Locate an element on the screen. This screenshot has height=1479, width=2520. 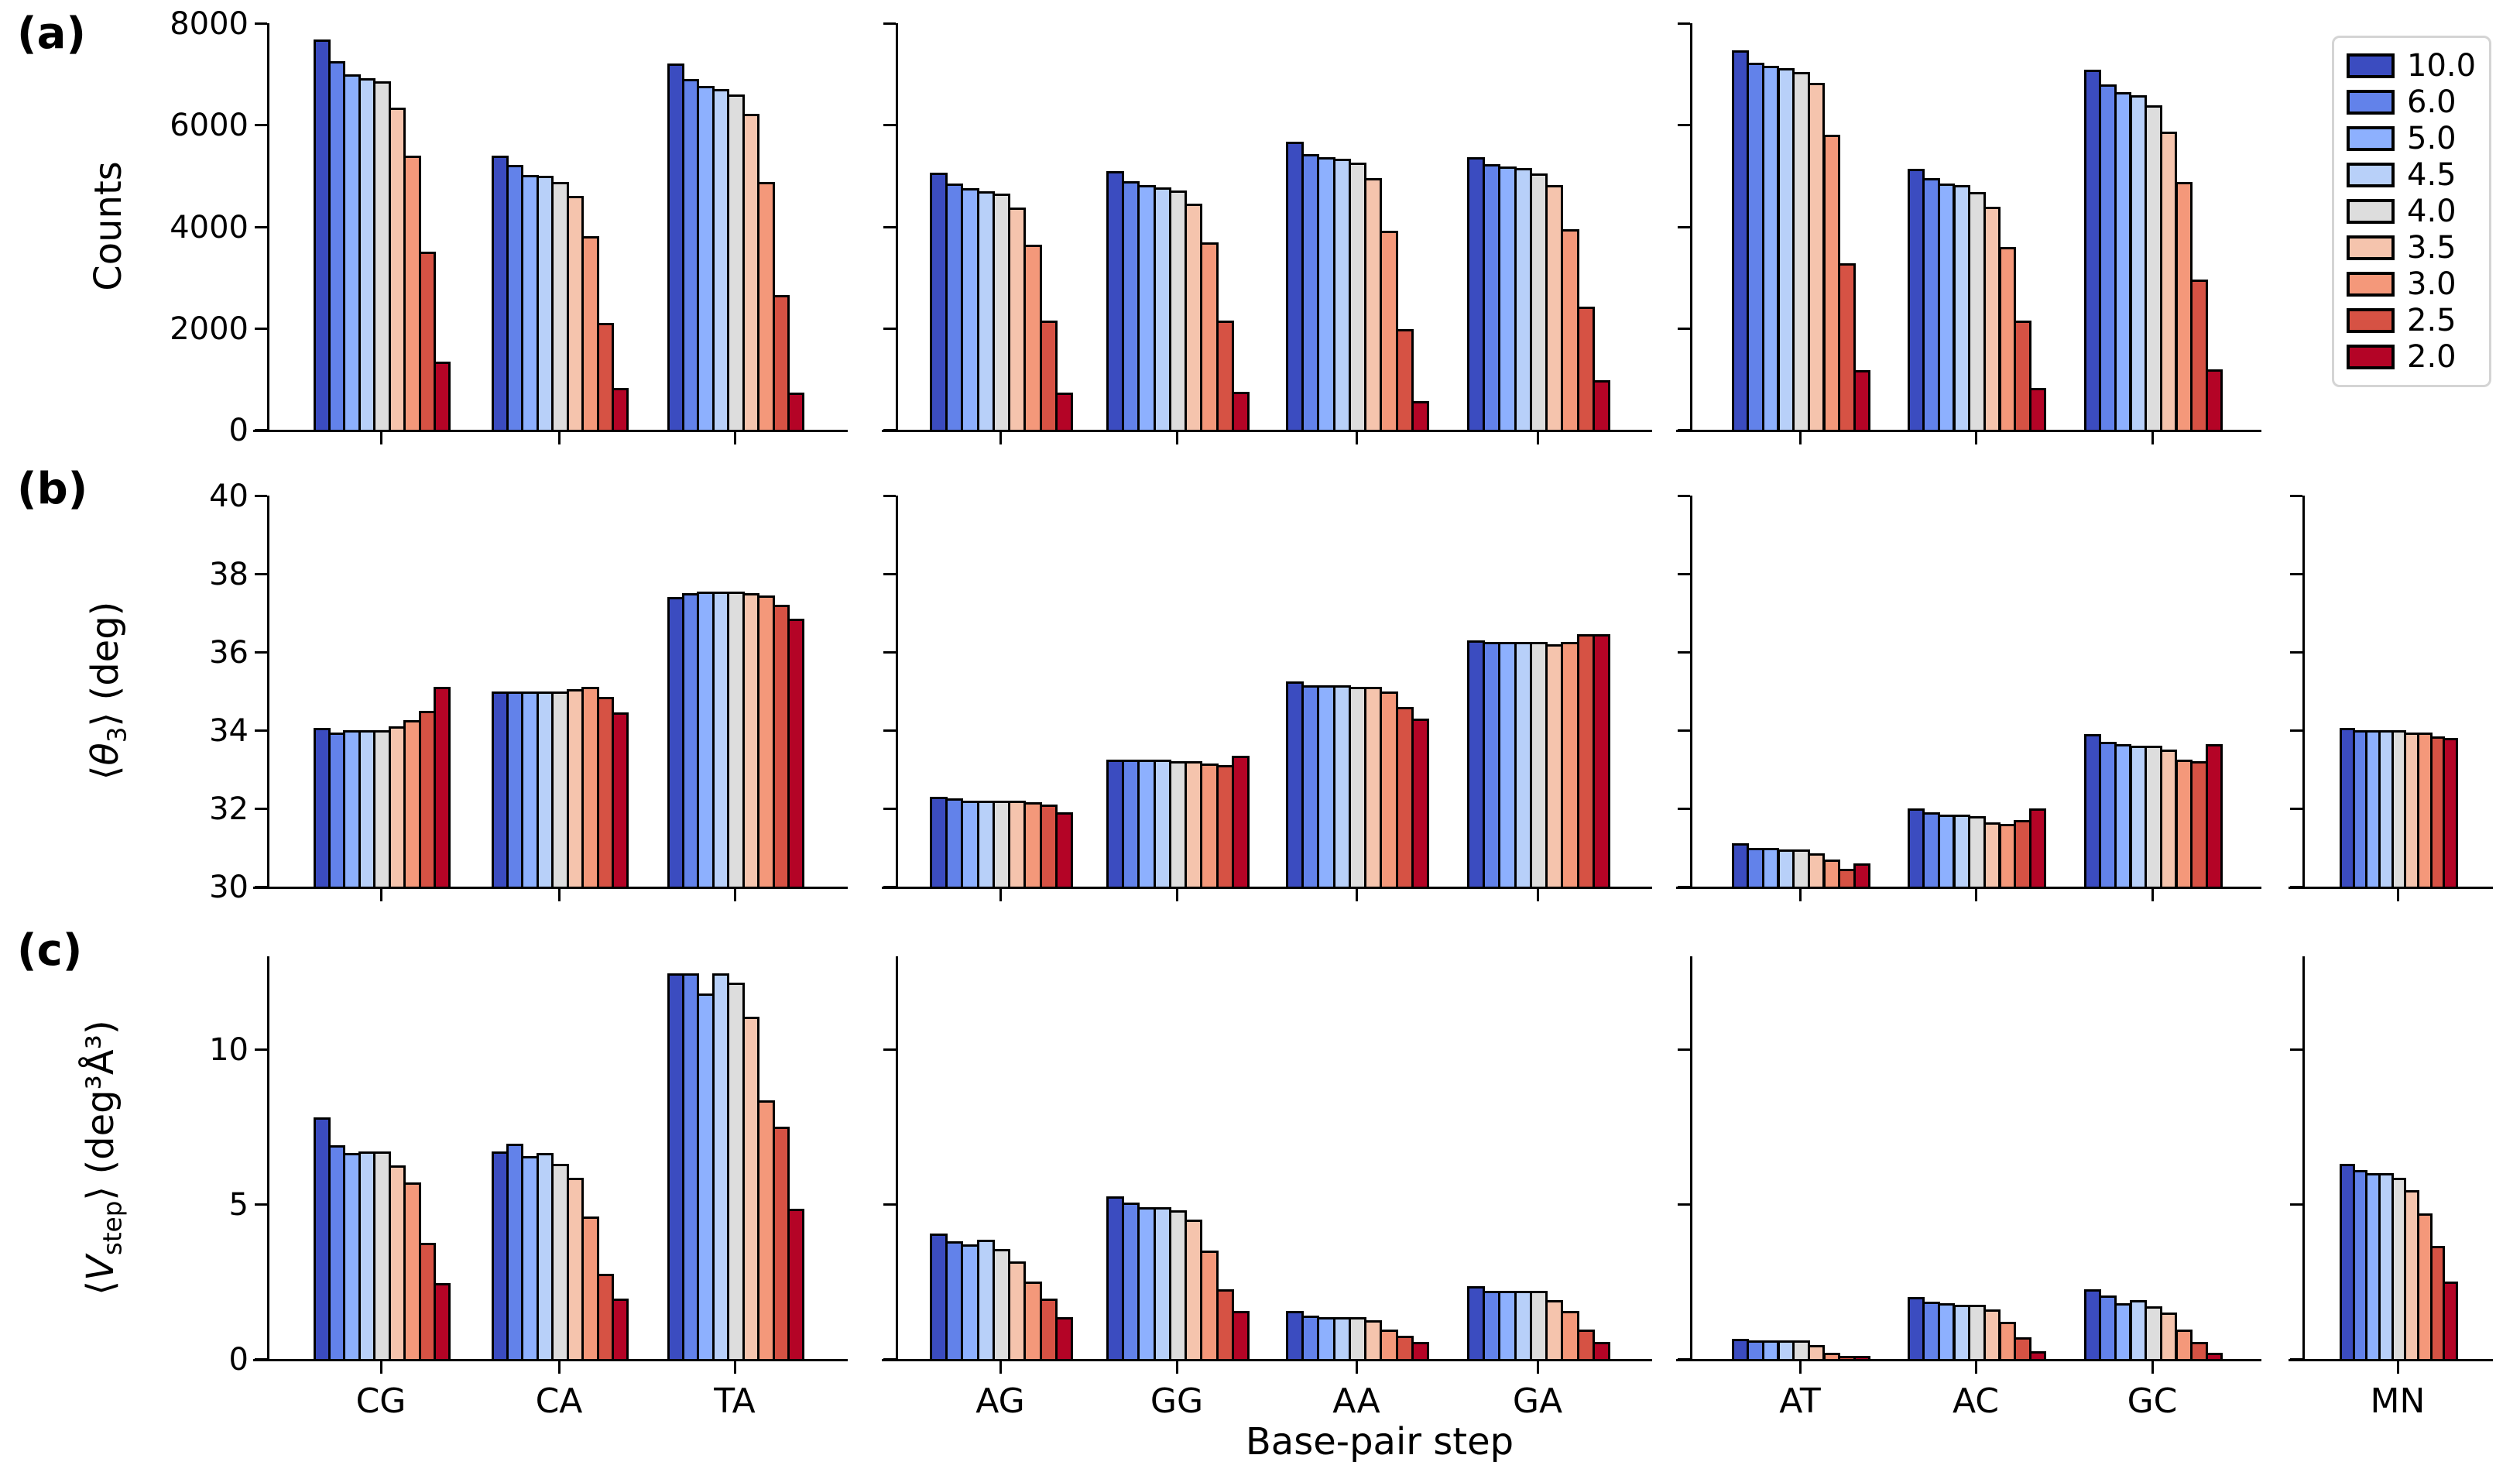
legend-entry-4.0: 4.0 is located at coordinates (2412, 211).